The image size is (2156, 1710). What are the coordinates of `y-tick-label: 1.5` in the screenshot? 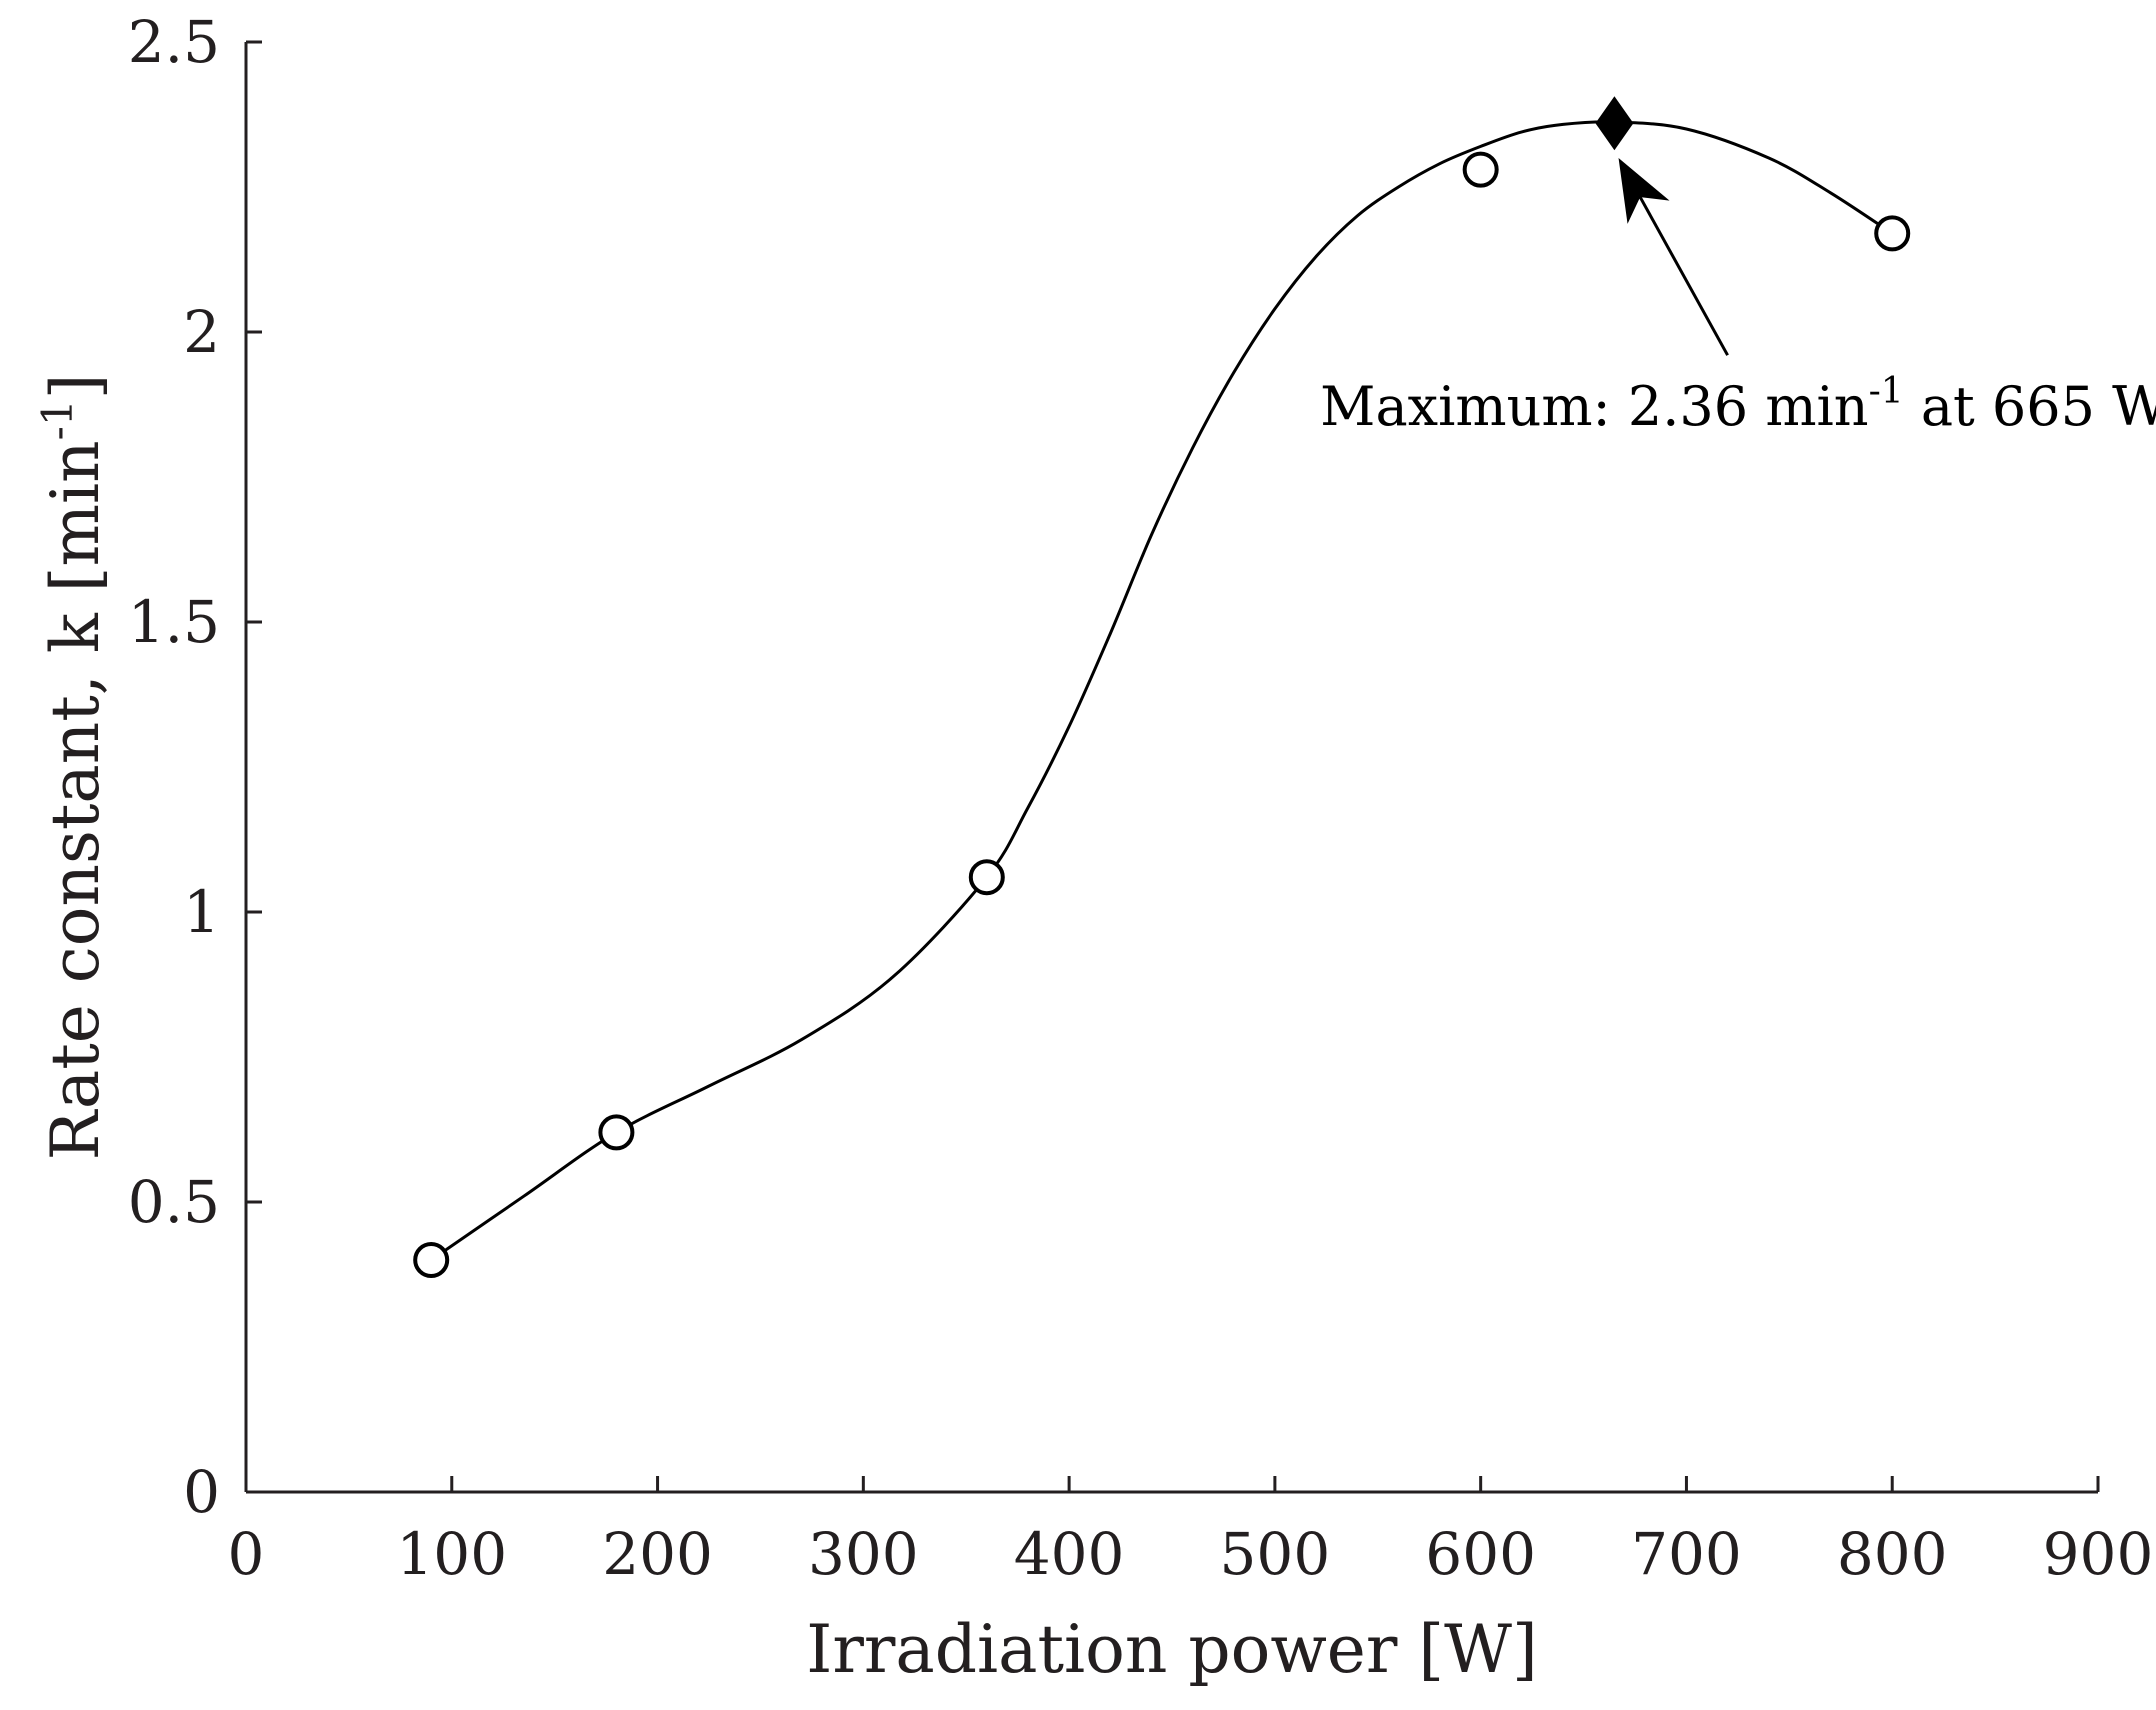 It's located at (174, 622).